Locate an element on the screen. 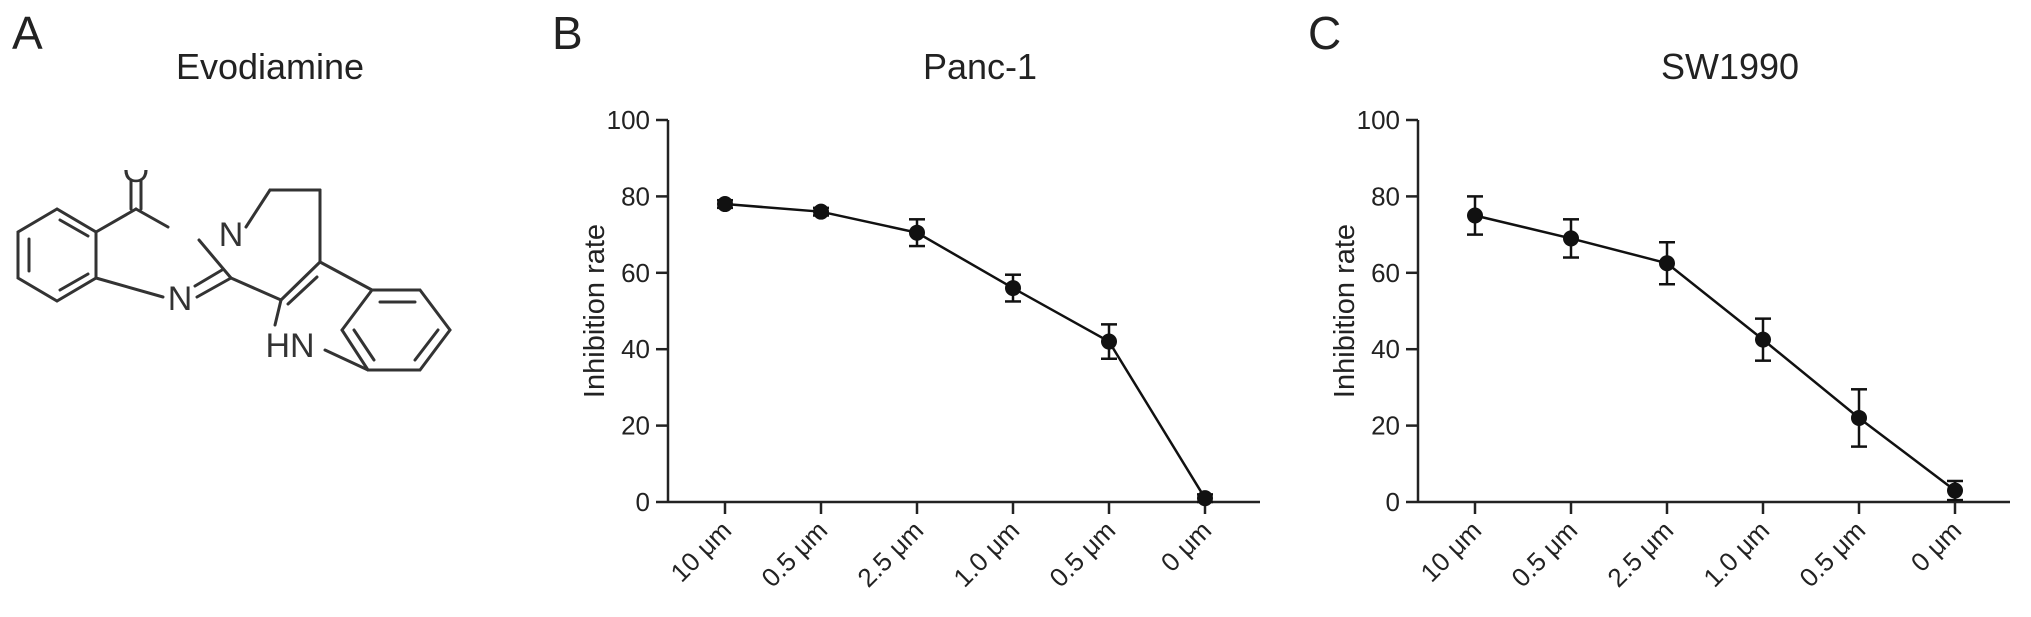  structure-title: Evodiamine is located at coordinates (270, 66).